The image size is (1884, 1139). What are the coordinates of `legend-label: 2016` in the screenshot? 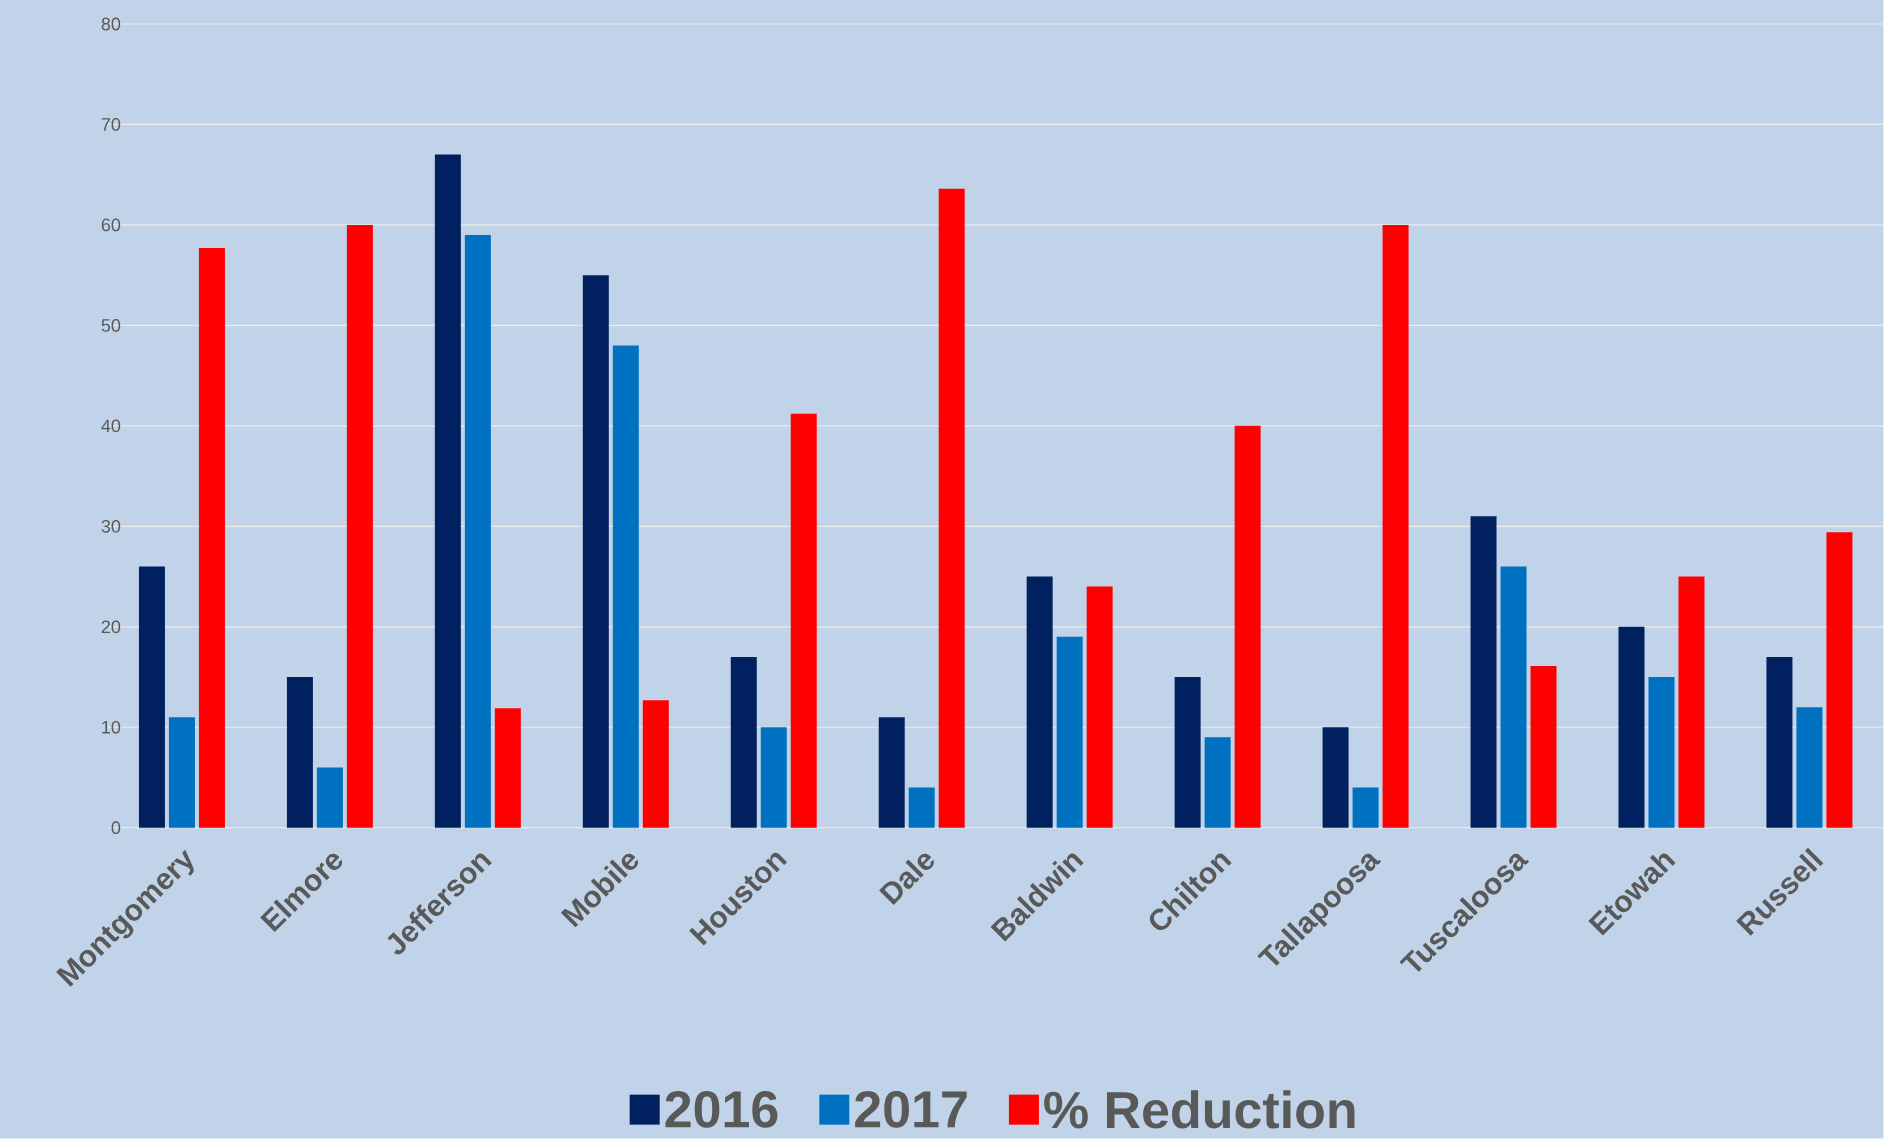 It's located at (721, 1109).